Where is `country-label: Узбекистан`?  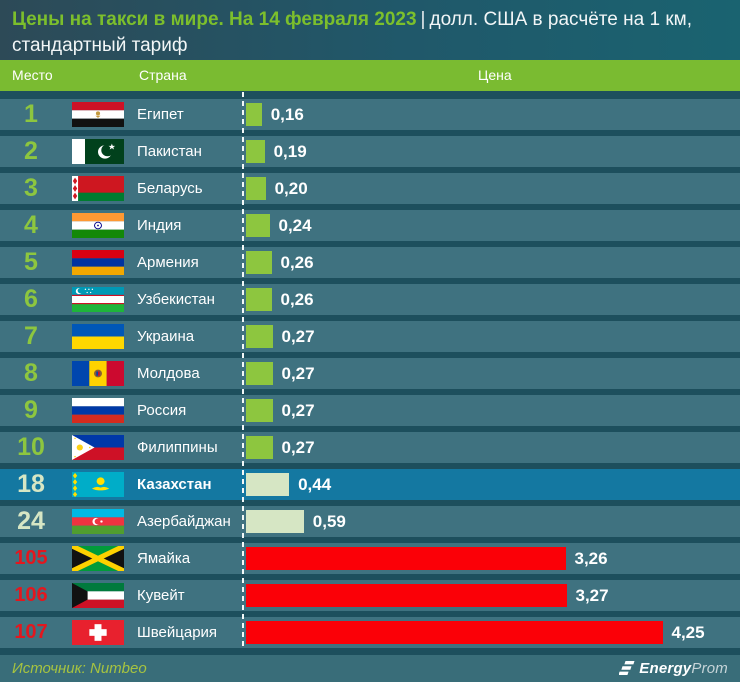
country-label: Узбекистан is located at coordinates (176, 299).